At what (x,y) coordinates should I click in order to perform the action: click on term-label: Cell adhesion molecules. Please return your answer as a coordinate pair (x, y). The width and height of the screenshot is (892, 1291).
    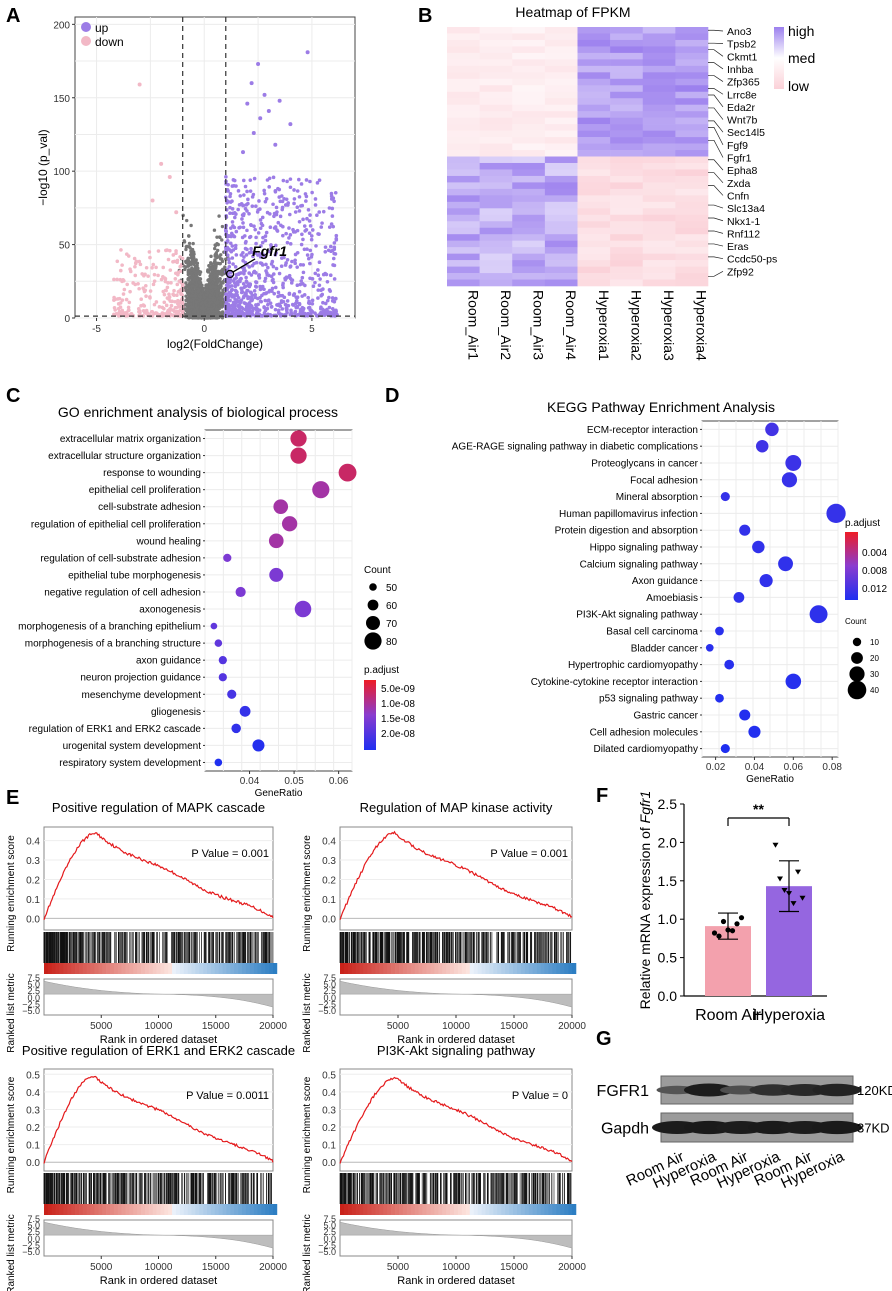
    Looking at the image, I should click on (644, 732).